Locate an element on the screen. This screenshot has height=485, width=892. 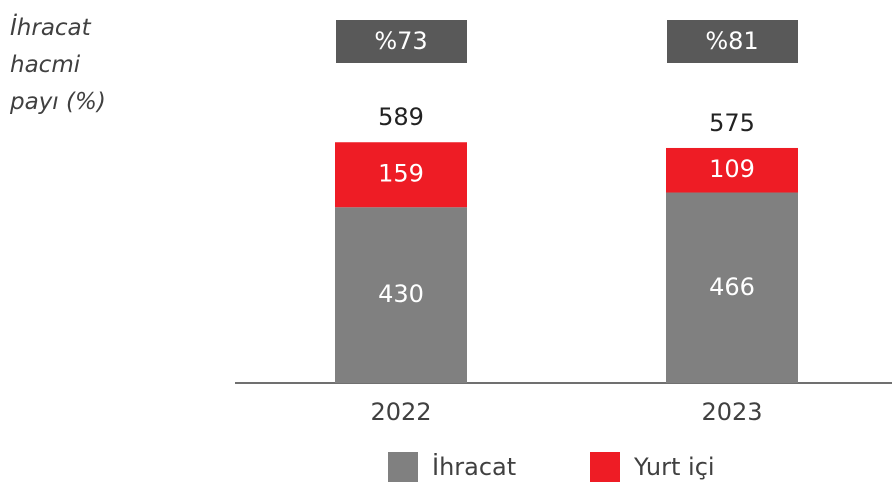
share-value: %81 is located at coordinates (731, 41).